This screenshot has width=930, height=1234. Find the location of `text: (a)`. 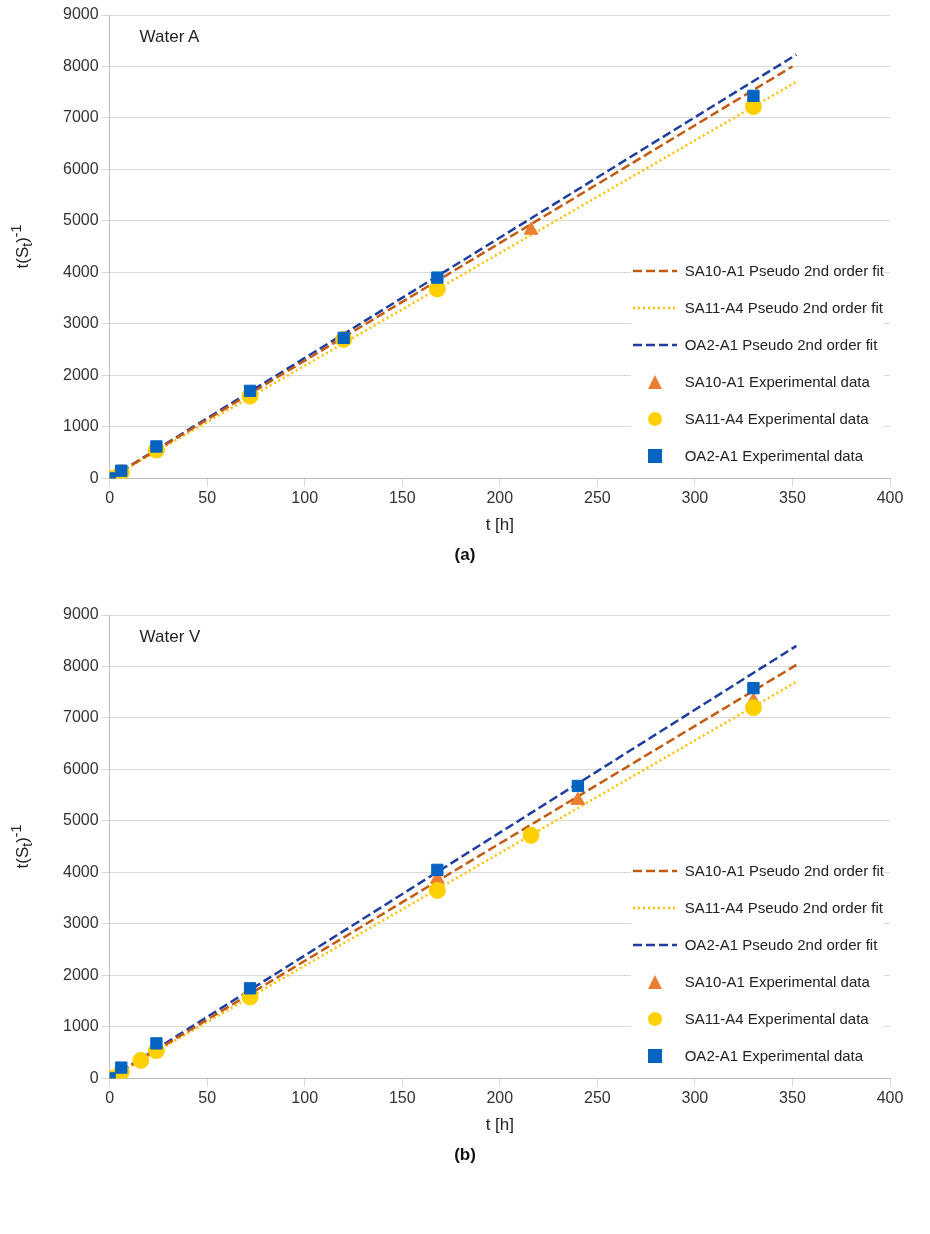

text: (a) is located at coordinates (465, 555).